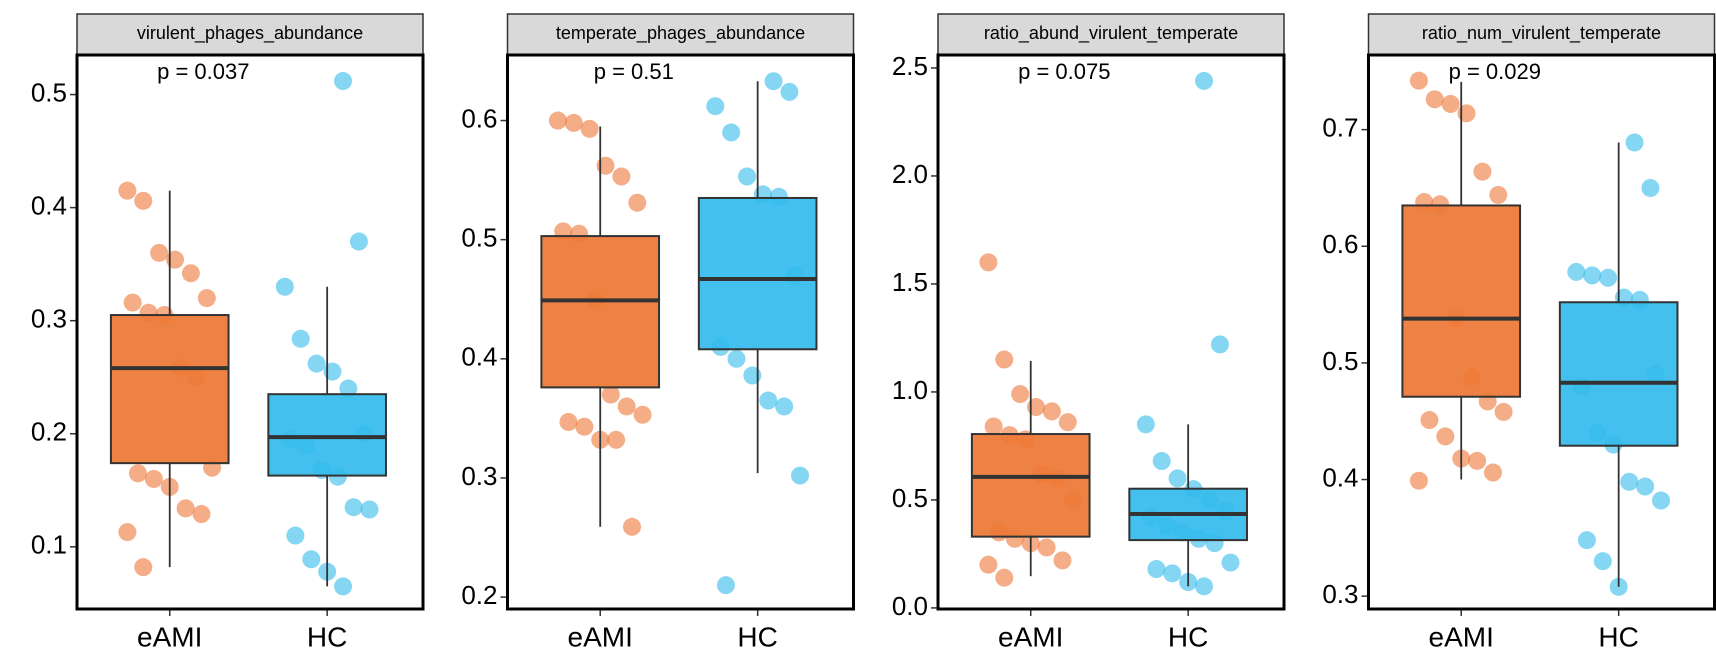 This screenshot has width=1716, height=657. What do you see at coordinates (1461, 636) in the screenshot?
I see `x-tick-label: eAMI` at bounding box center [1461, 636].